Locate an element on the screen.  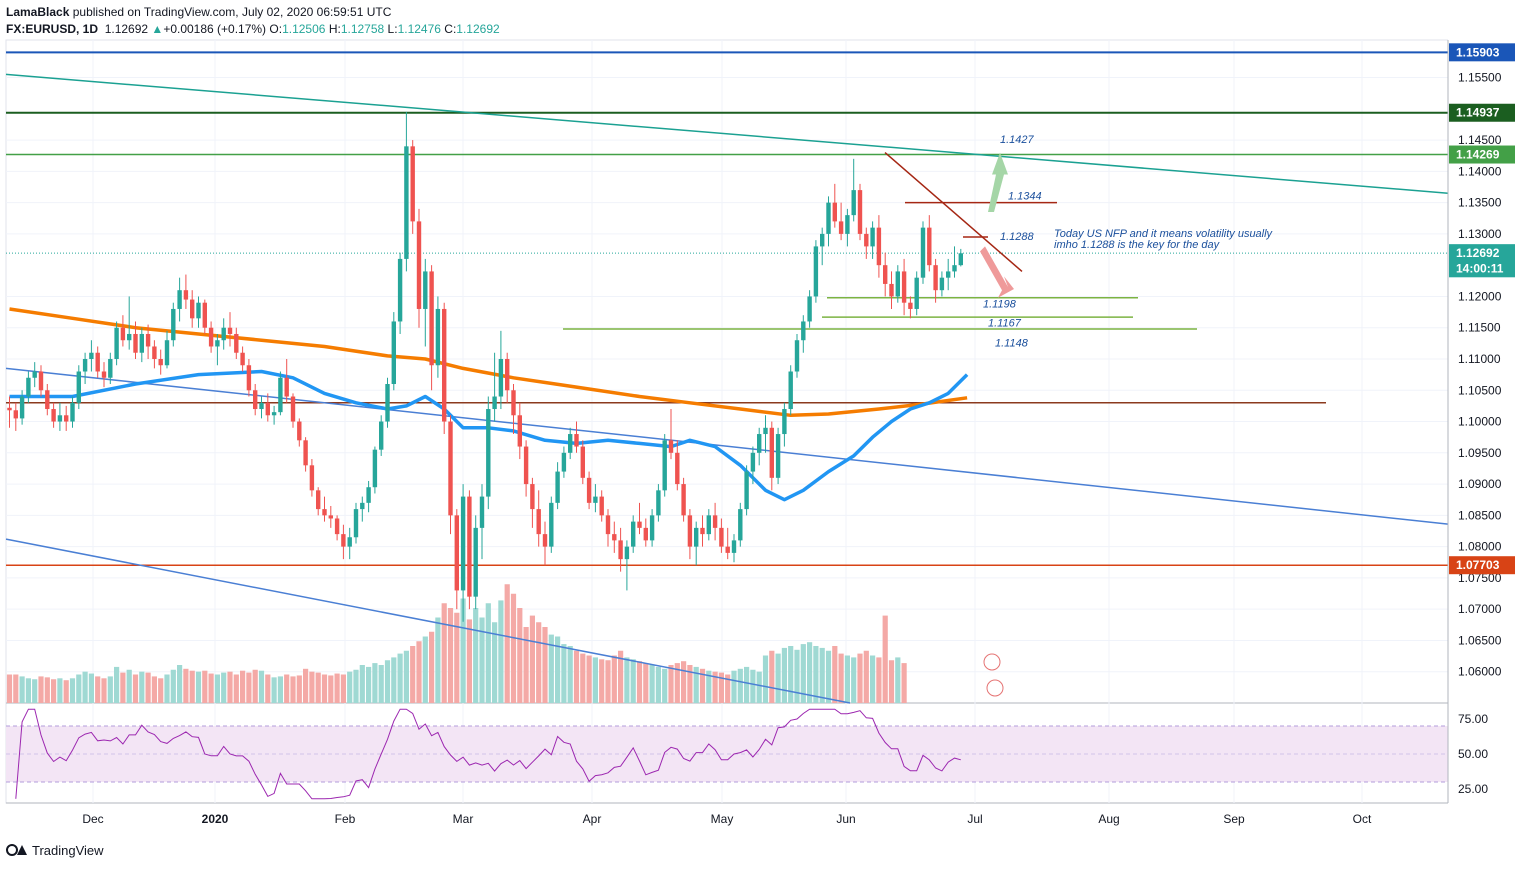
tradingview-logo-icon is located at coordinates (17, 850).